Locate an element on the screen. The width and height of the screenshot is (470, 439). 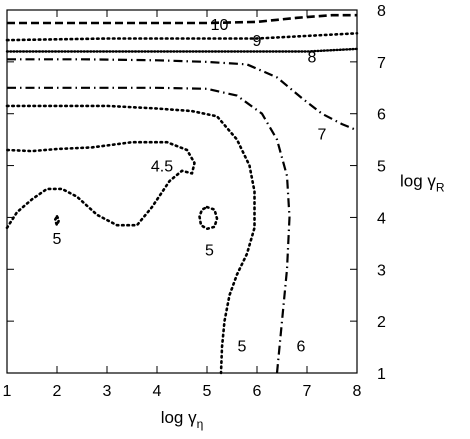
x-tick-label: 6 is located at coordinates (257, 391).